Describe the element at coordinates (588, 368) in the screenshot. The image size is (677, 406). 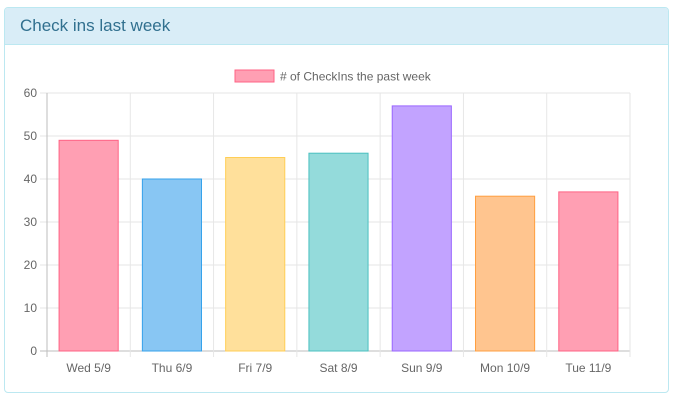
I see `x-tick-label: Tue 11/9` at that location.